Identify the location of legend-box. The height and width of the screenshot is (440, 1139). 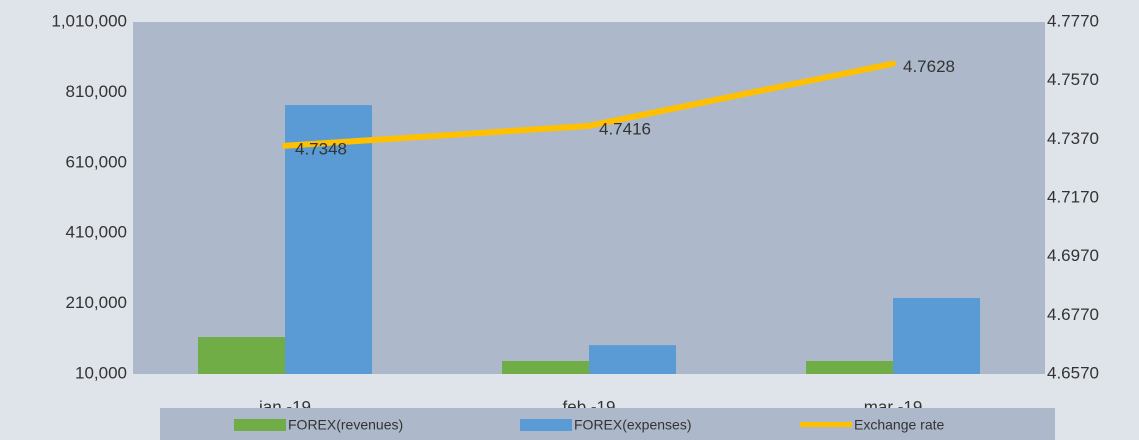
(607, 424).